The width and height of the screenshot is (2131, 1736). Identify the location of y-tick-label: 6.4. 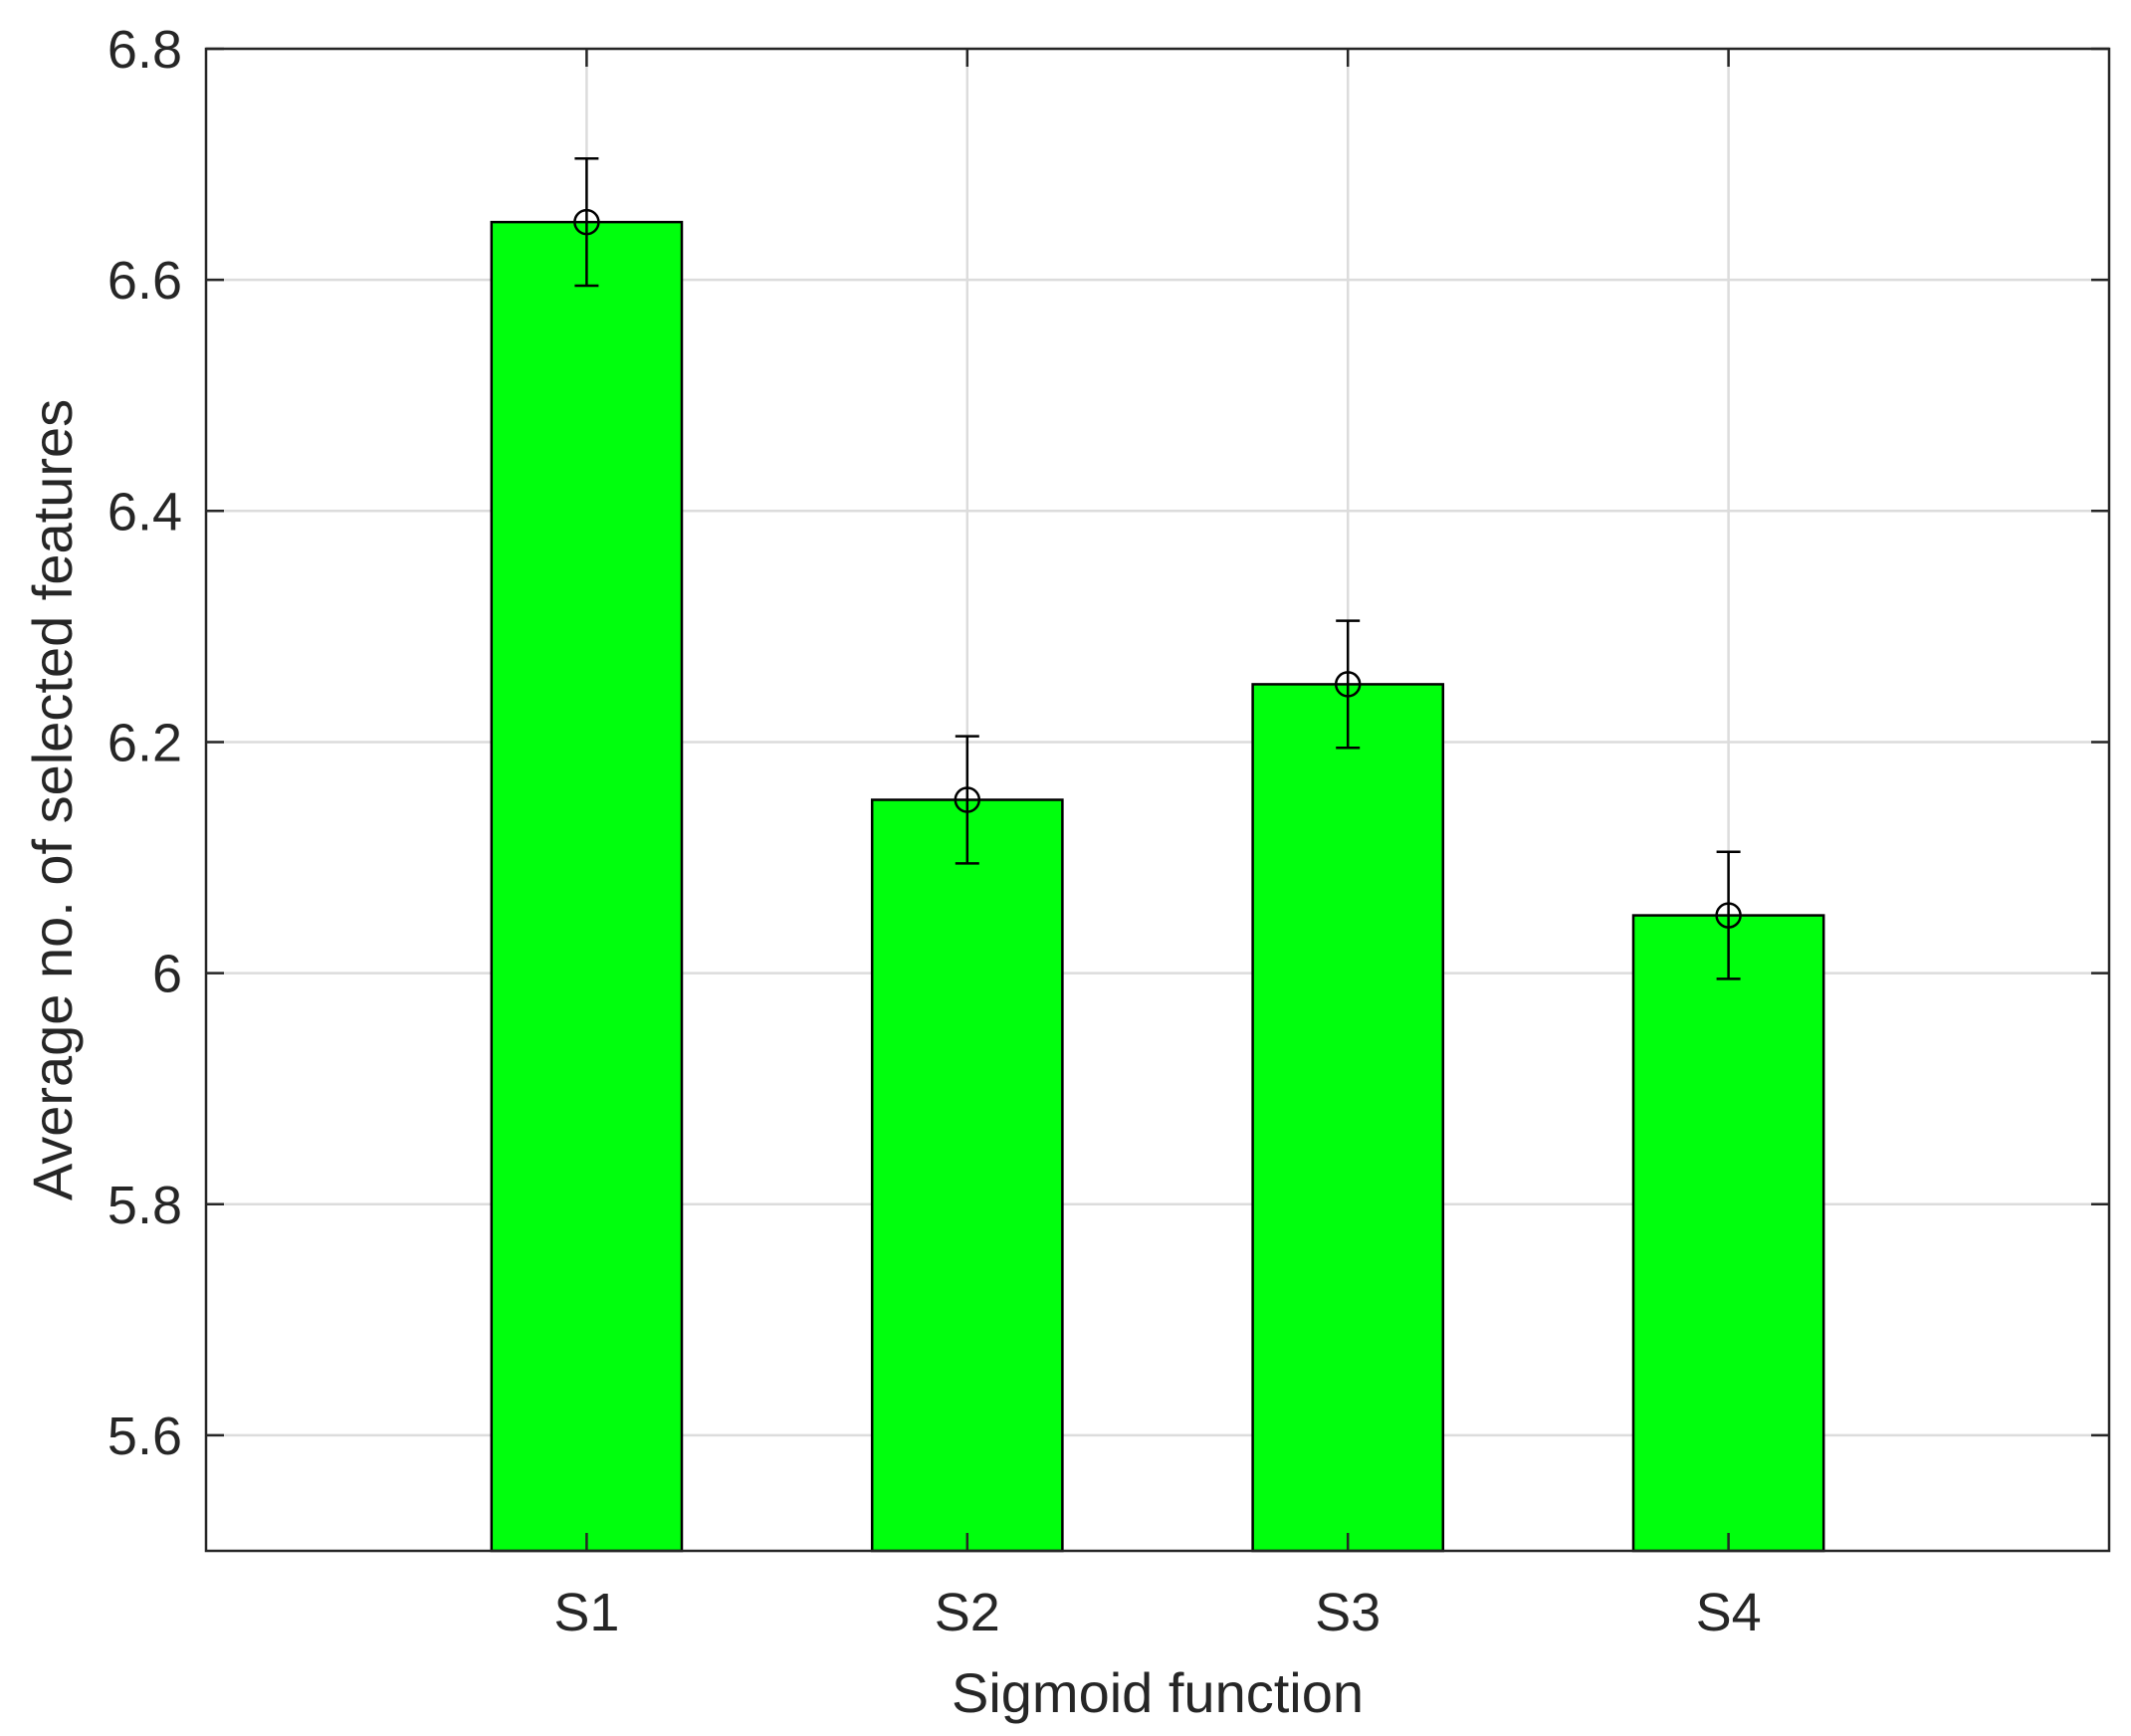
(144, 512).